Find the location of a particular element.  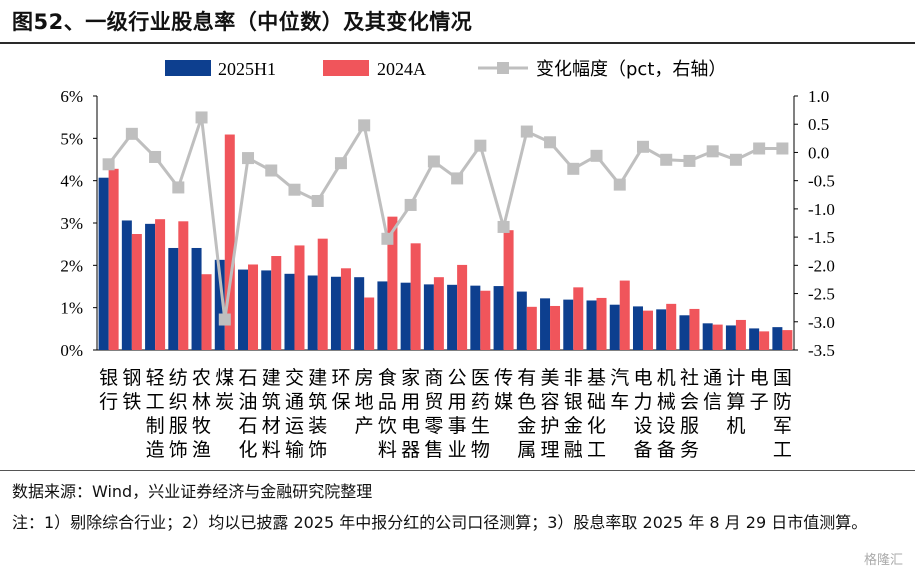

category-char: 汽 is located at coordinates (619, 378).